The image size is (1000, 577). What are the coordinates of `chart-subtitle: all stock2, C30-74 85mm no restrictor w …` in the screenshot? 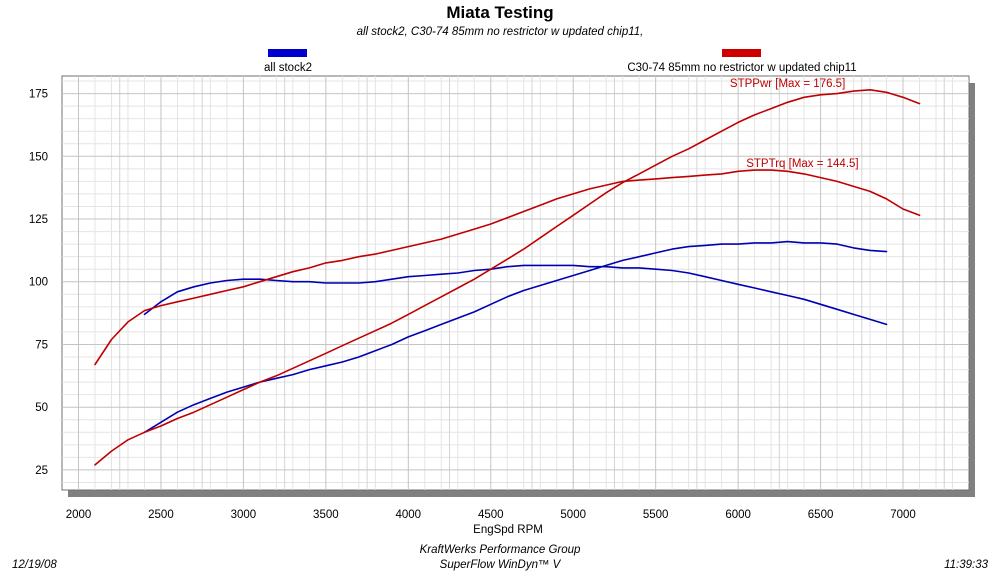 It's located at (500, 32).